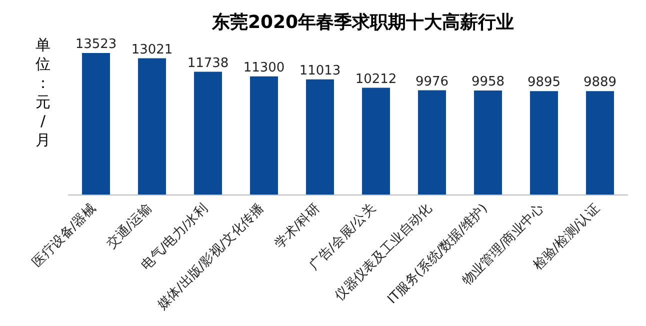 This screenshot has width=646, height=326. I want to click on data-label: 11738, so click(208, 63).